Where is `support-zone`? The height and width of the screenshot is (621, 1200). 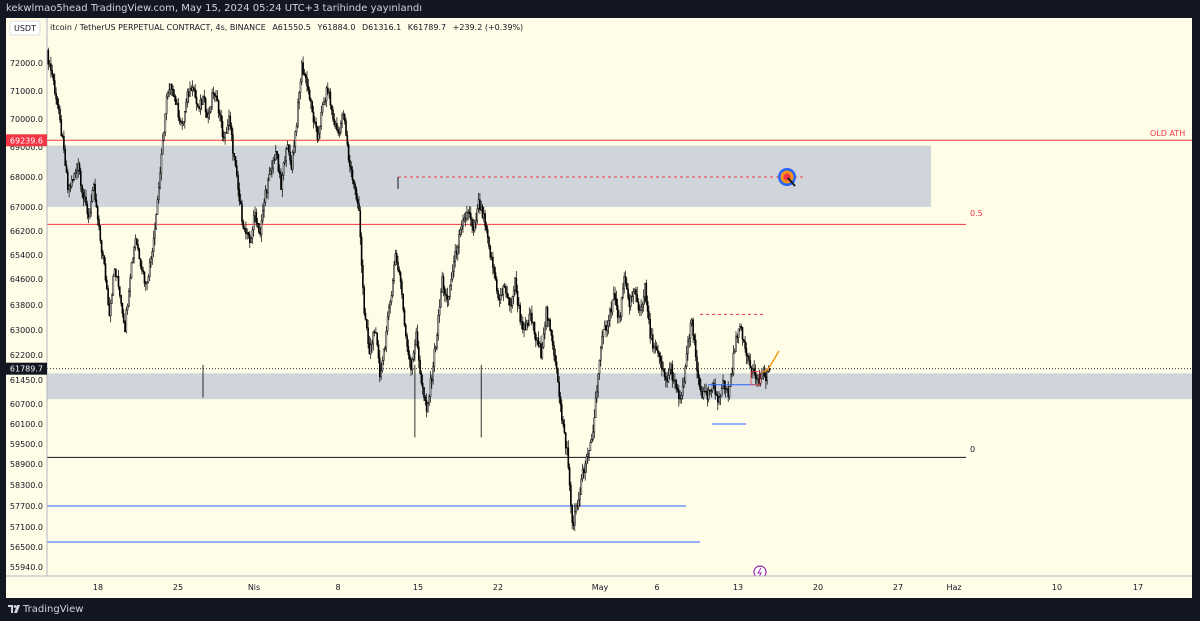
support-zone is located at coordinates (619, 386).